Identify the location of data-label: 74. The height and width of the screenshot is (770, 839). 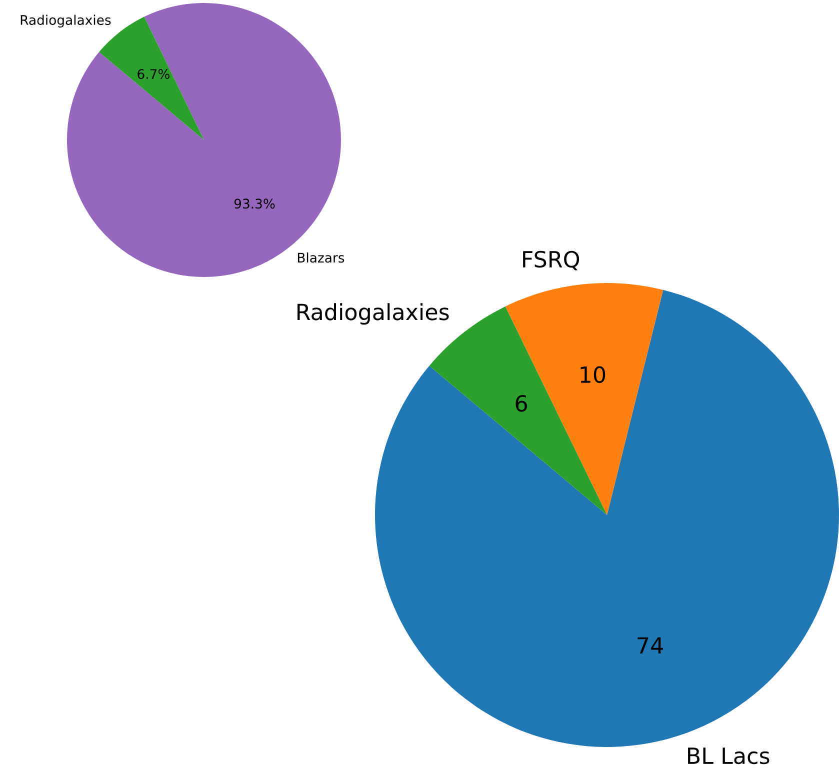
(650, 645).